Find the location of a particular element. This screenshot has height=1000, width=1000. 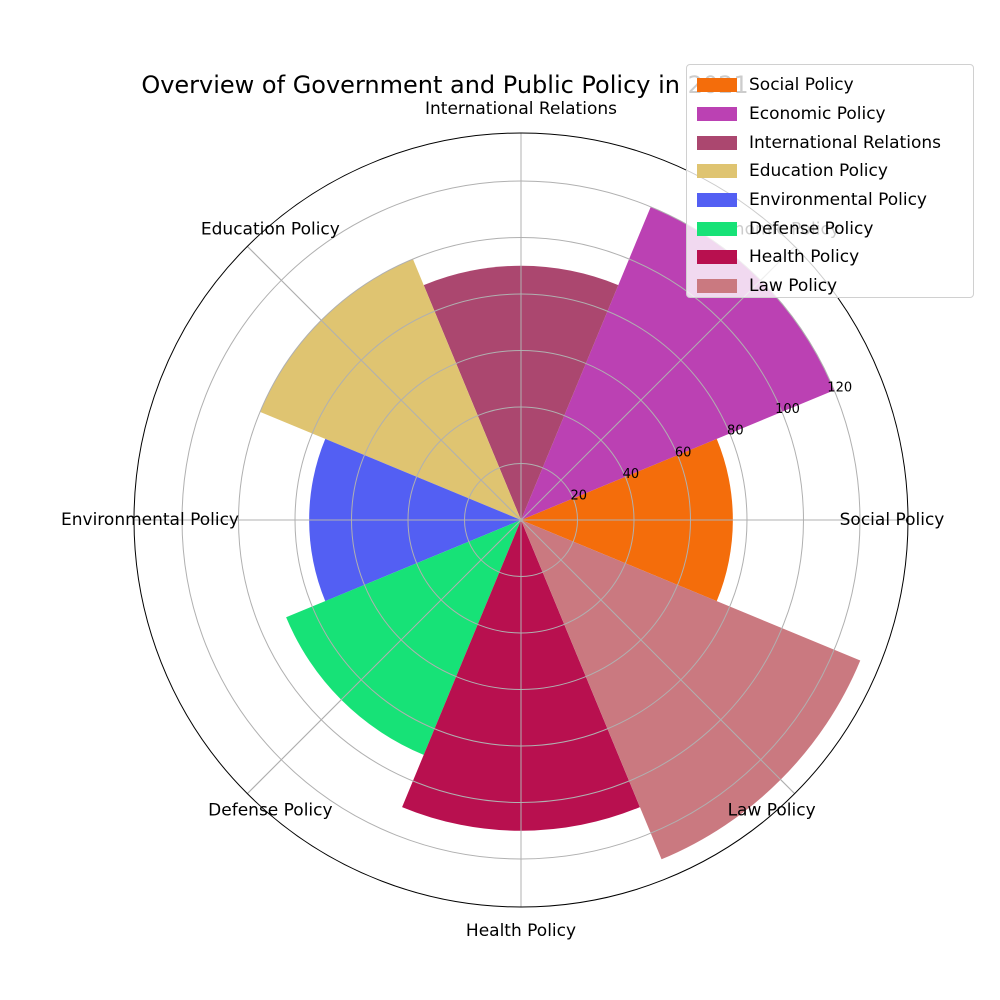

category-label: Defense Policy is located at coordinates (270, 811).